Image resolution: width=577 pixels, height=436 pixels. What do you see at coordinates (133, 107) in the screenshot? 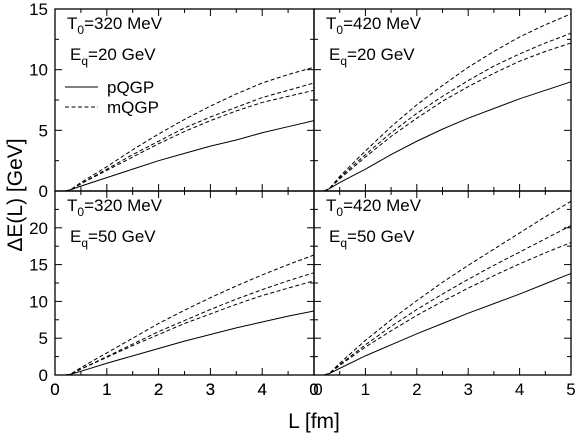
I see `legend-label-mQGP: mQGP` at bounding box center [133, 107].